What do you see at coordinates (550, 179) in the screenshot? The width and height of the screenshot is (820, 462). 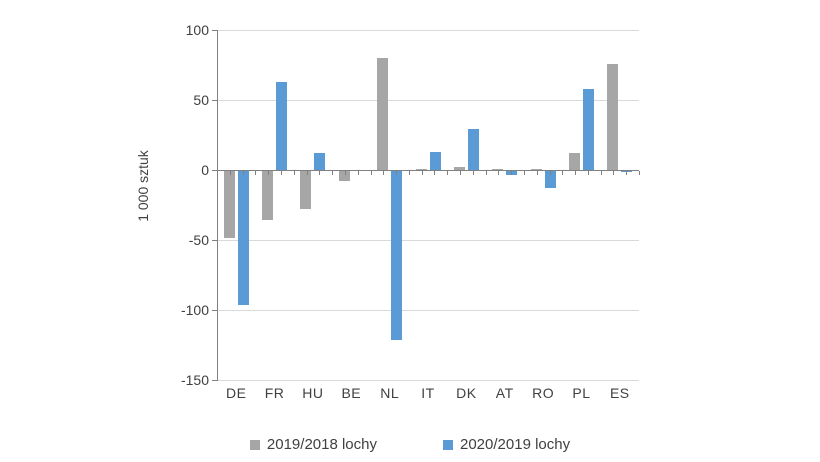 I see `bar-ro-2020-2019` at bounding box center [550, 179].